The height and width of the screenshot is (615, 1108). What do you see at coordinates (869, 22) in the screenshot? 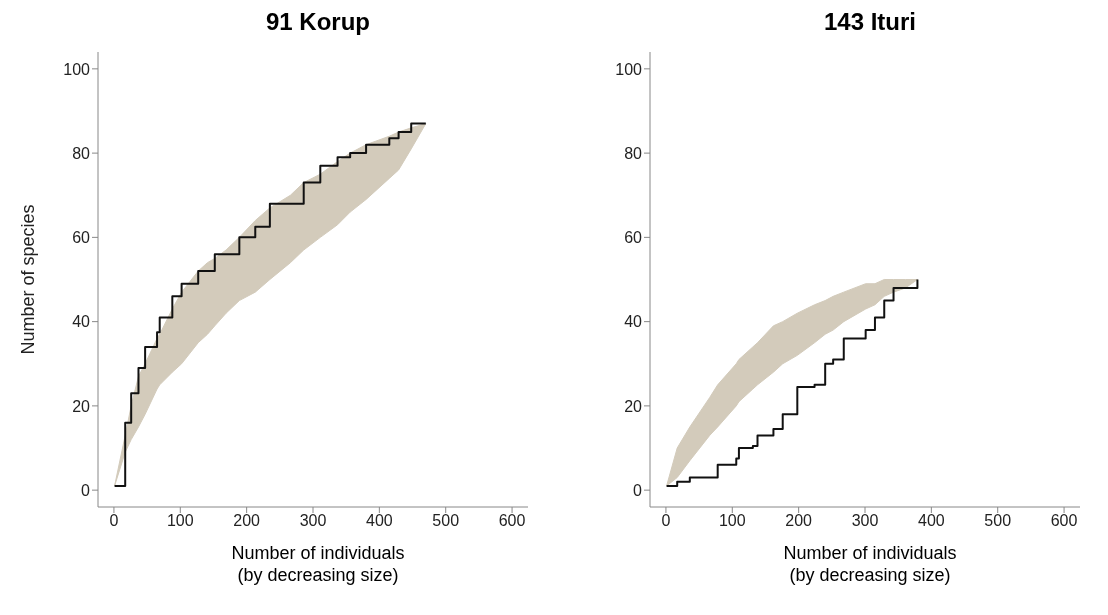
I see `chart-title: 143 Ituri` at bounding box center [869, 22].